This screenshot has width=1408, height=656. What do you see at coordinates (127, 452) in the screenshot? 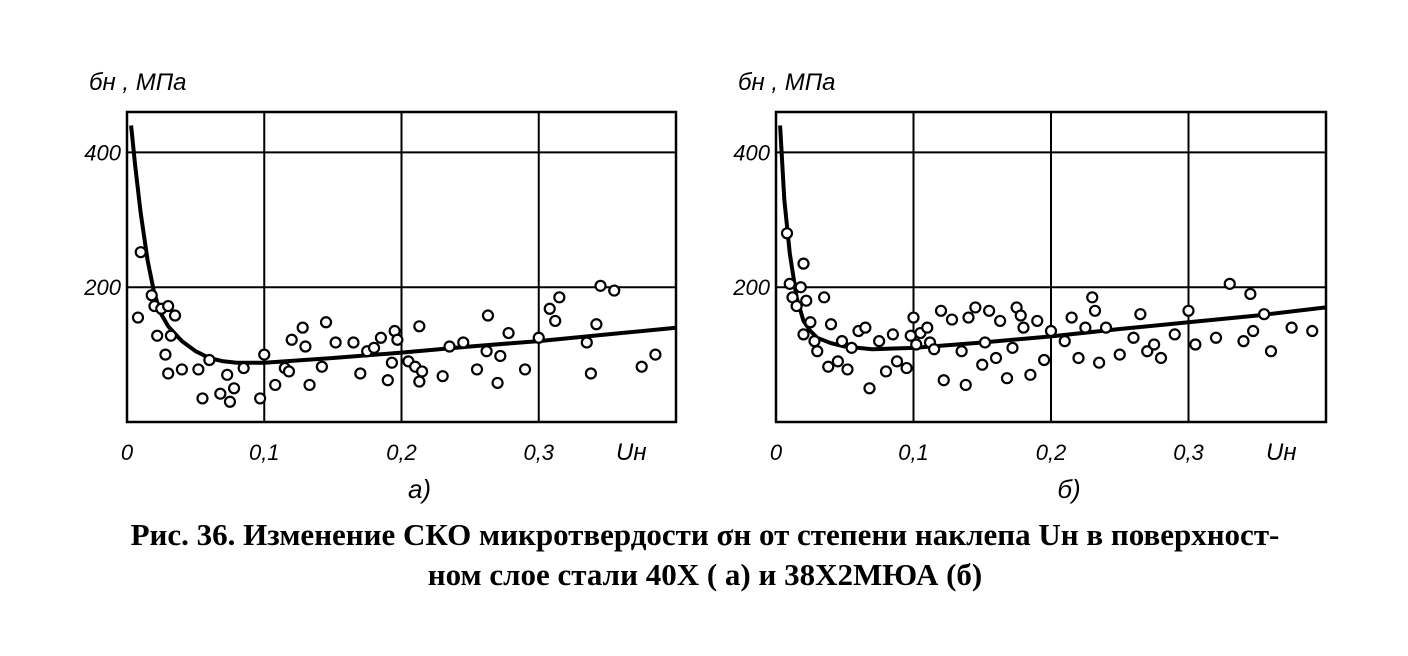
I see `x-tick-label-a-0: 0` at bounding box center [127, 452].